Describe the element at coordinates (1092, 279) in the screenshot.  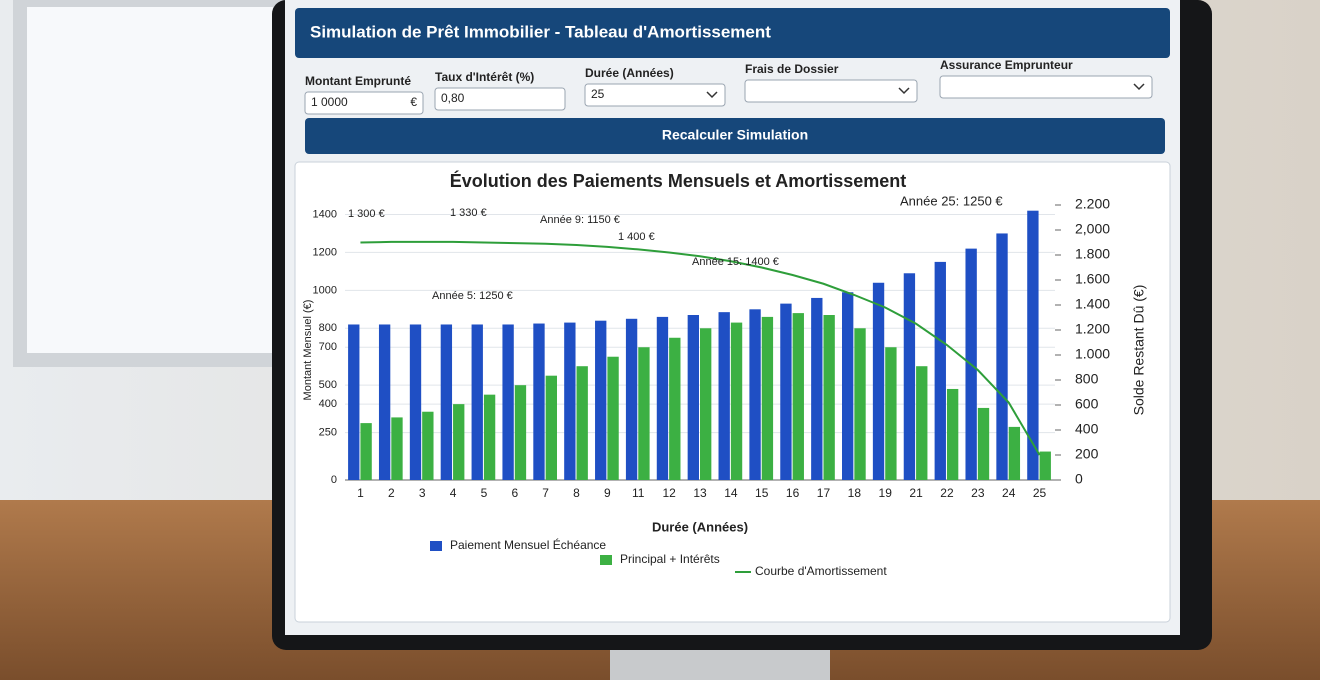
I see `y2-tick-label: 1.600` at that location.